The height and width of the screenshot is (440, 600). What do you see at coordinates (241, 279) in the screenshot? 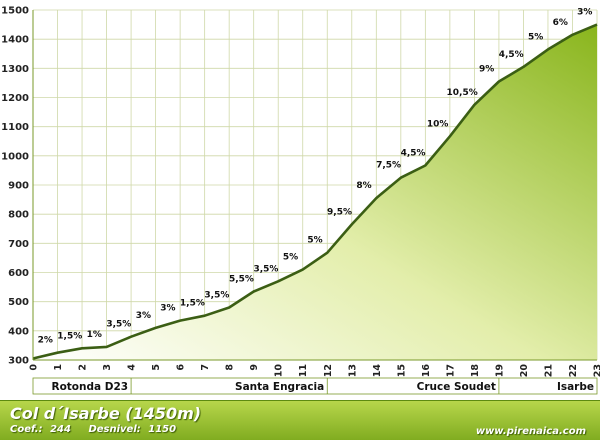
I see `grade-label: 5,5%` at bounding box center [241, 279].